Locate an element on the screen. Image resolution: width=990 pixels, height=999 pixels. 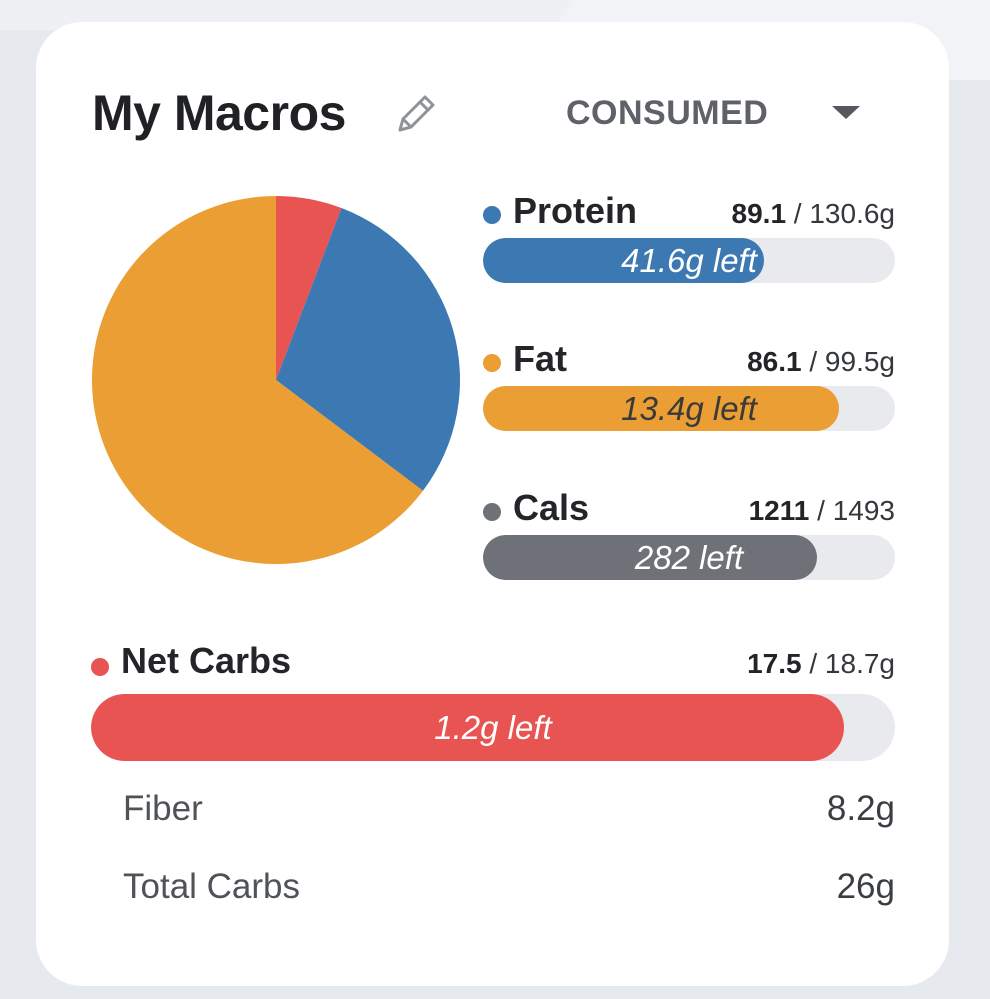
net-carbs-progress-bar: 1.2g left is located at coordinates (493, 727).